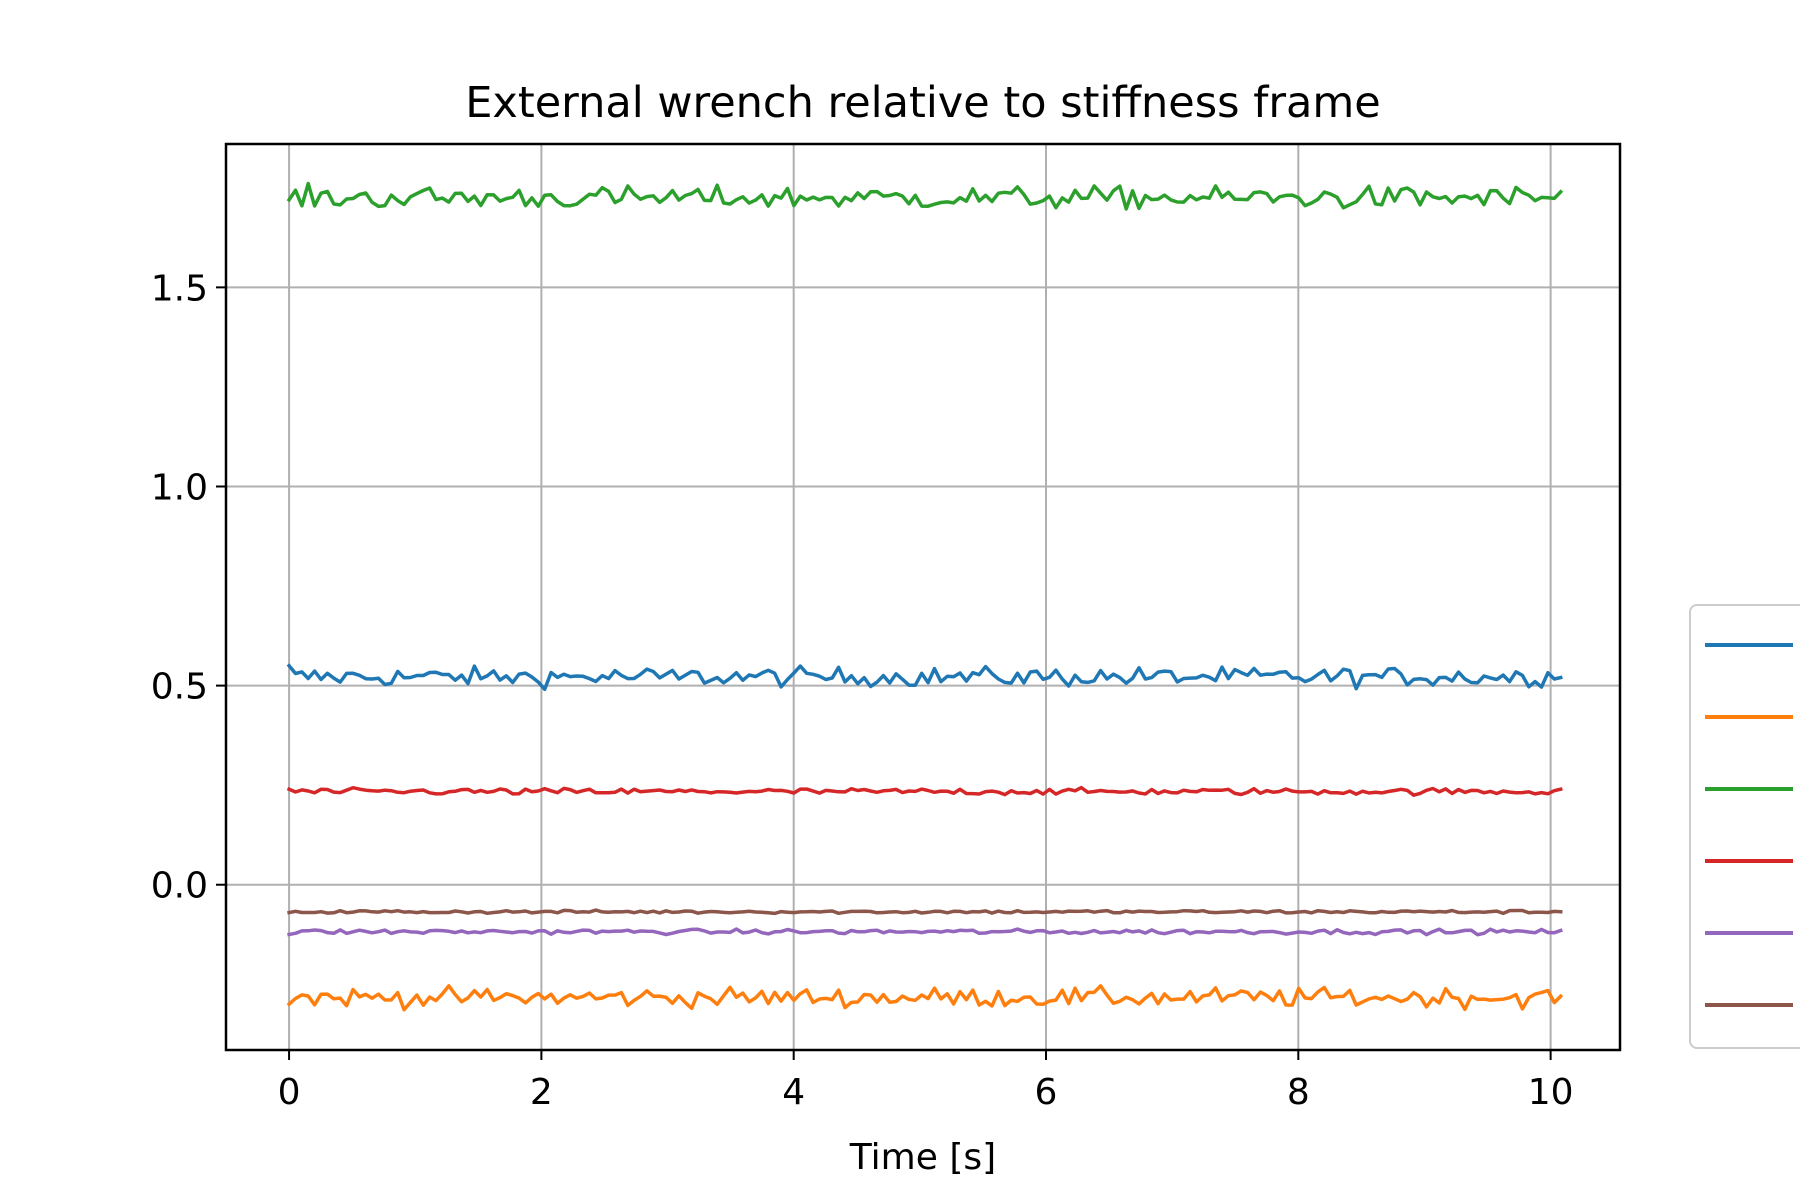  Describe the element at coordinates (289, 1092) in the screenshot. I see `x-tick-label: 0` at that location.